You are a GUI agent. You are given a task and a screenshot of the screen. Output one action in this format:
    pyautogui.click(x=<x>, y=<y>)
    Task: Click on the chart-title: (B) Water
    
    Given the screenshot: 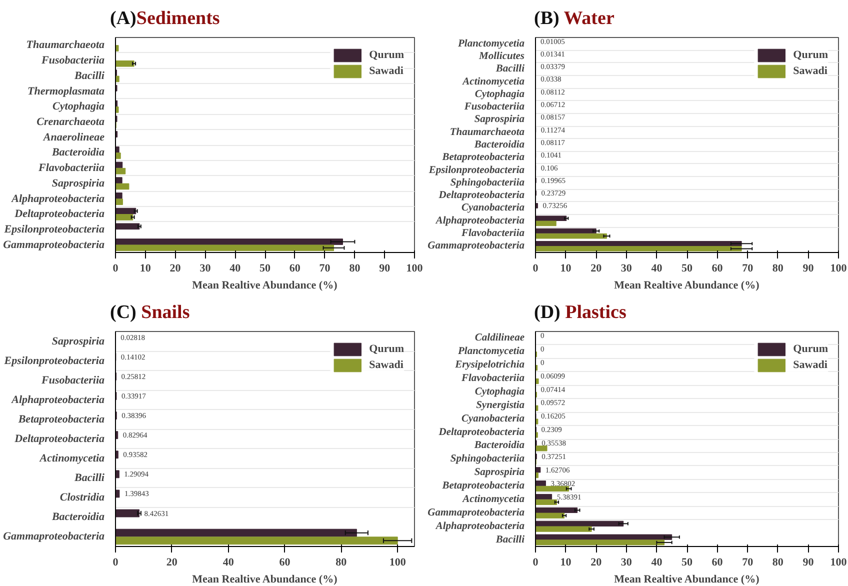 What is the action you would take?
    pyautogui.click(x=574, y=18)
    